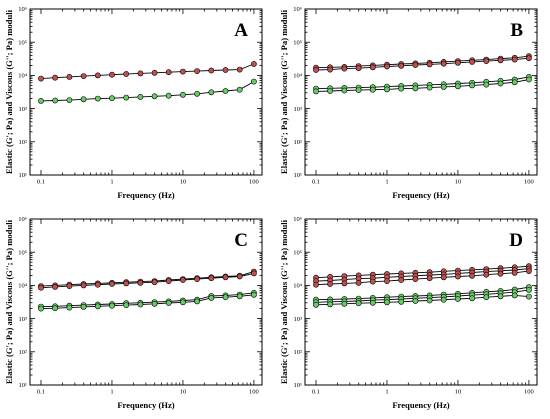 This screenshot has width=550, height=419. I want to click on x-axis-title: Frequency (Hz), so click(145, 195).